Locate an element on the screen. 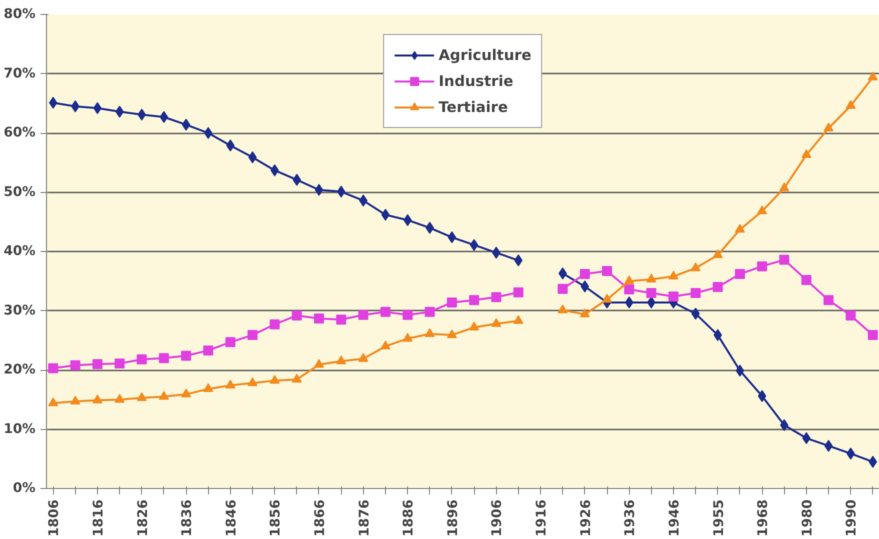 This screenshot has height=539, width=879. legend-label: Agriculture is located at coordinates (485, 55).